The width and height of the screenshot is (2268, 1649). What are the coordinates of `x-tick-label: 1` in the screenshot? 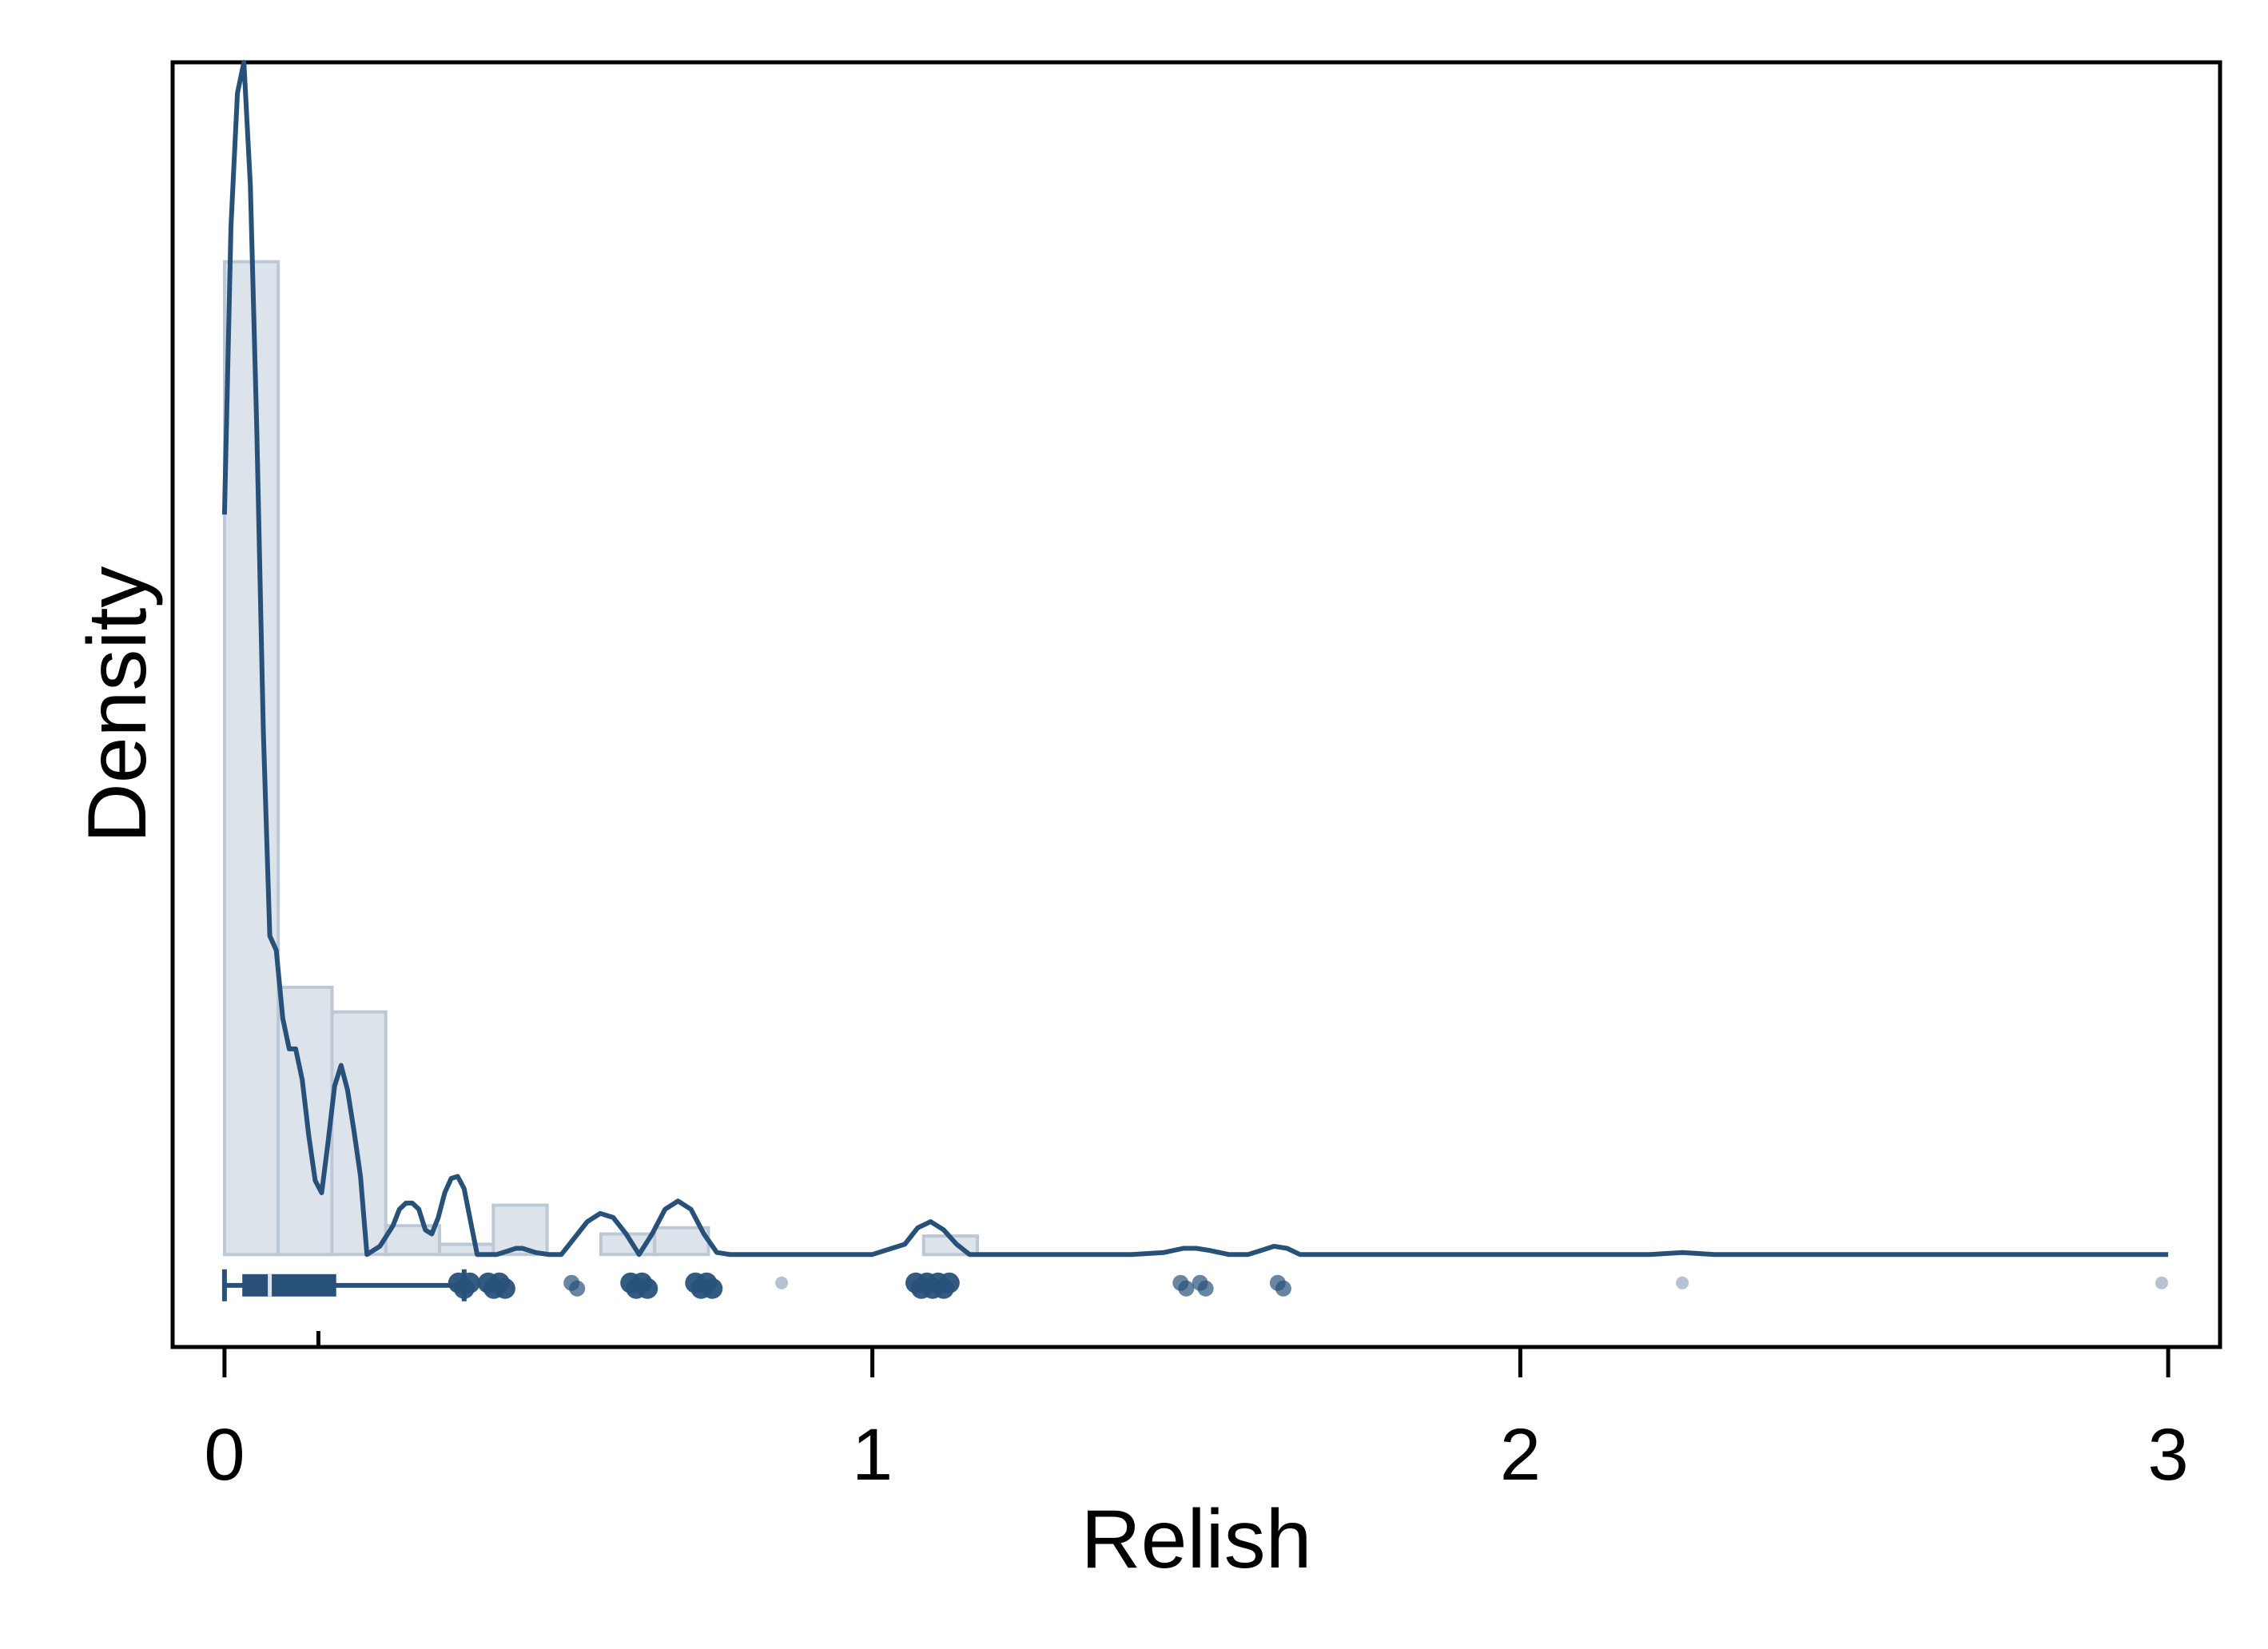 It's located at (872, 1455).